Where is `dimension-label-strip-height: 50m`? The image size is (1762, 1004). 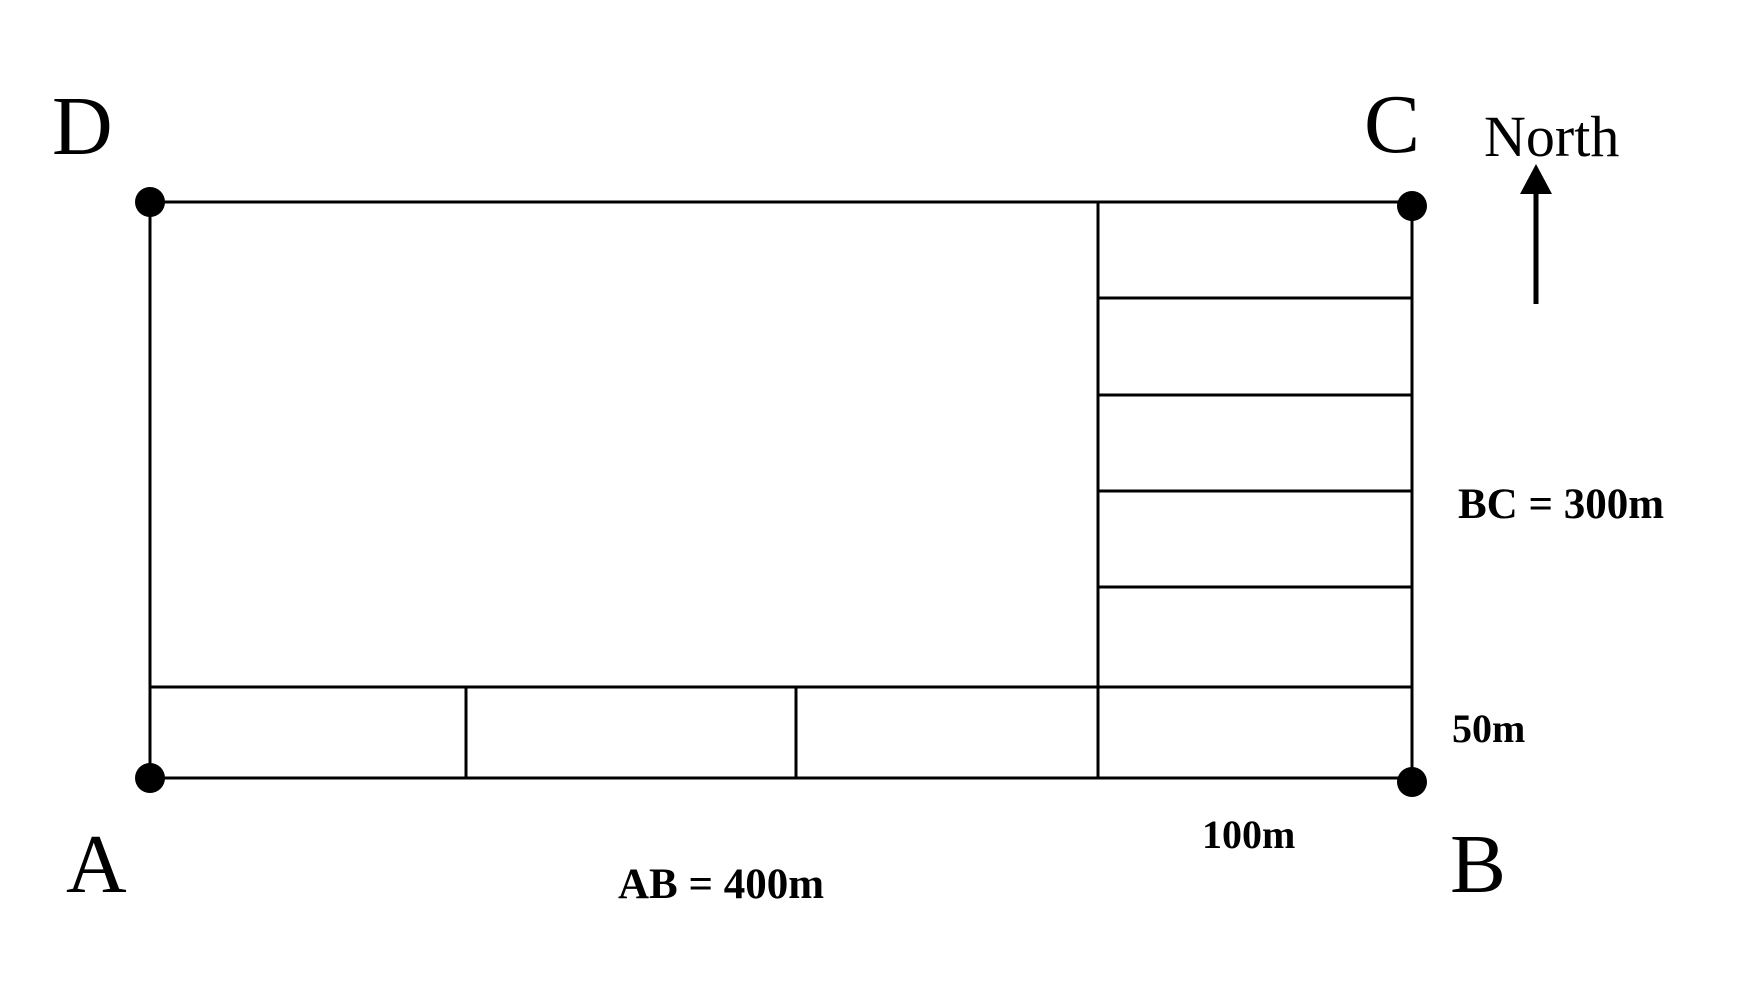
dimension-label-strip-height: 50m is located at coordinates (1488, 728).